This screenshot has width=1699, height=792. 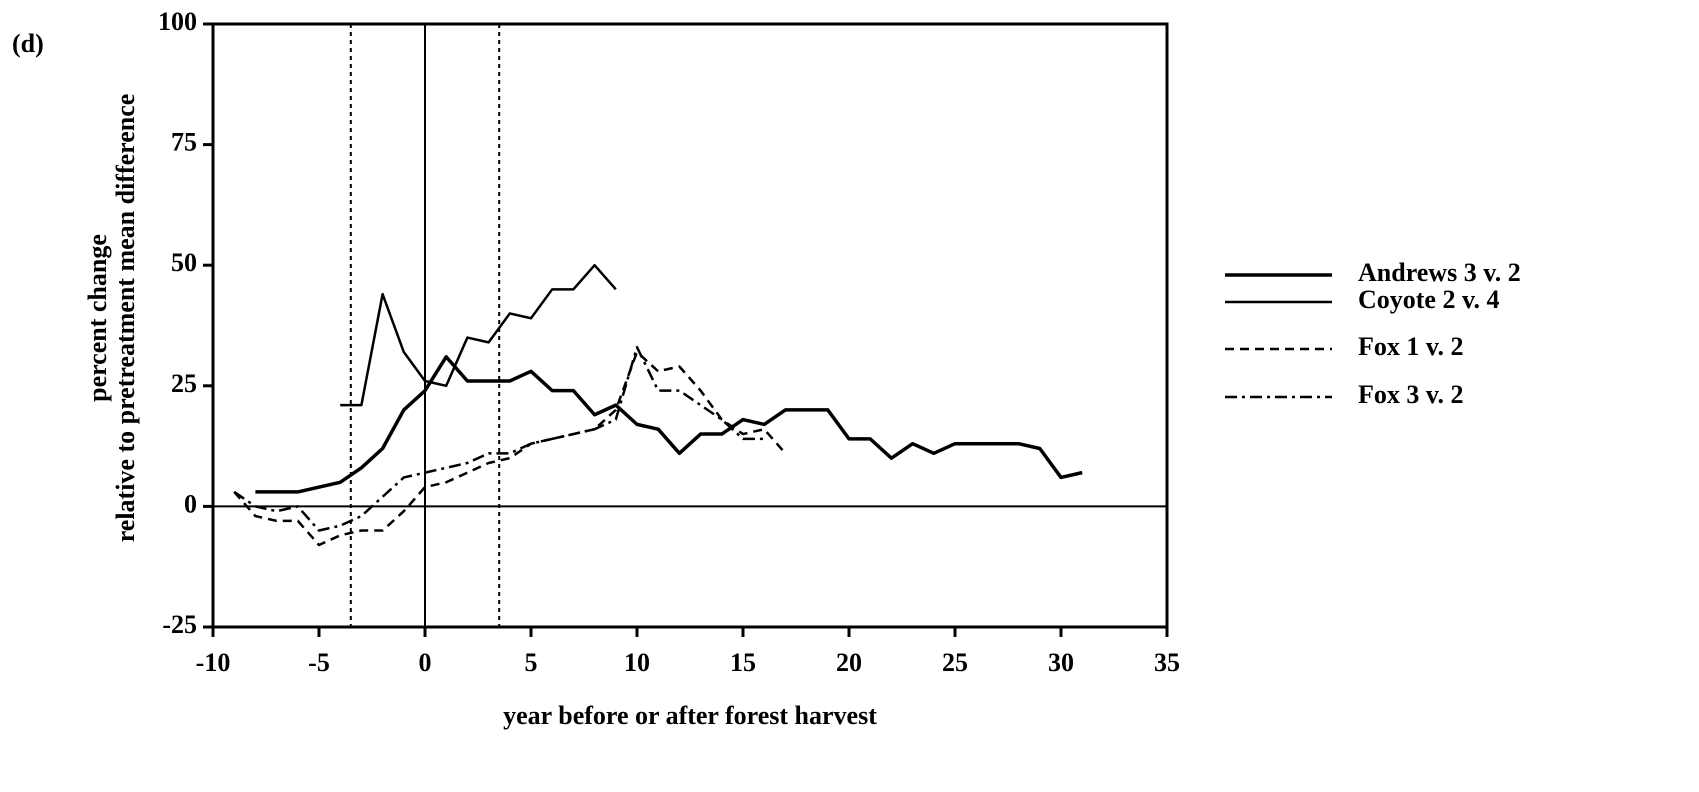 What do you see at coordinates (531, 662) in the screenshot?
I see `x-tick-label: 5` at bounding box center [531, 662].